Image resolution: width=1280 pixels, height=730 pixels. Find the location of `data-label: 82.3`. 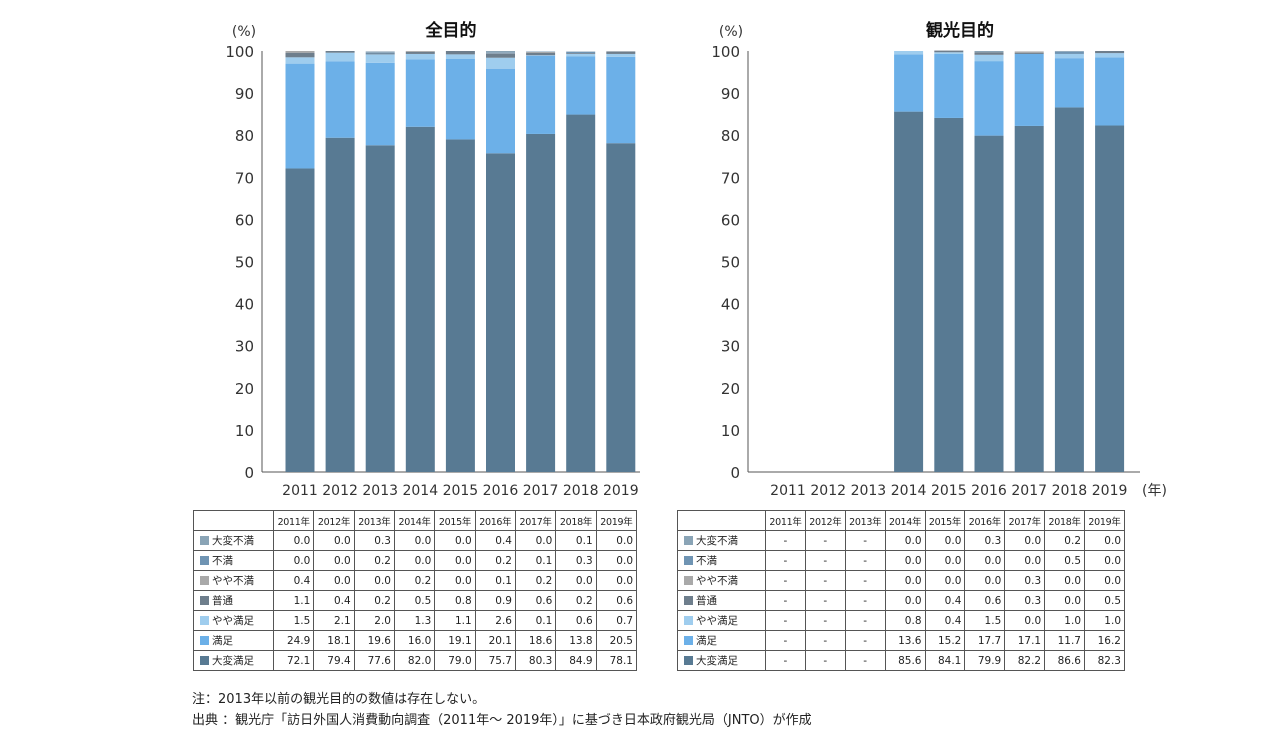

data-label: 82.3 is located at coordinates (1104, 660).